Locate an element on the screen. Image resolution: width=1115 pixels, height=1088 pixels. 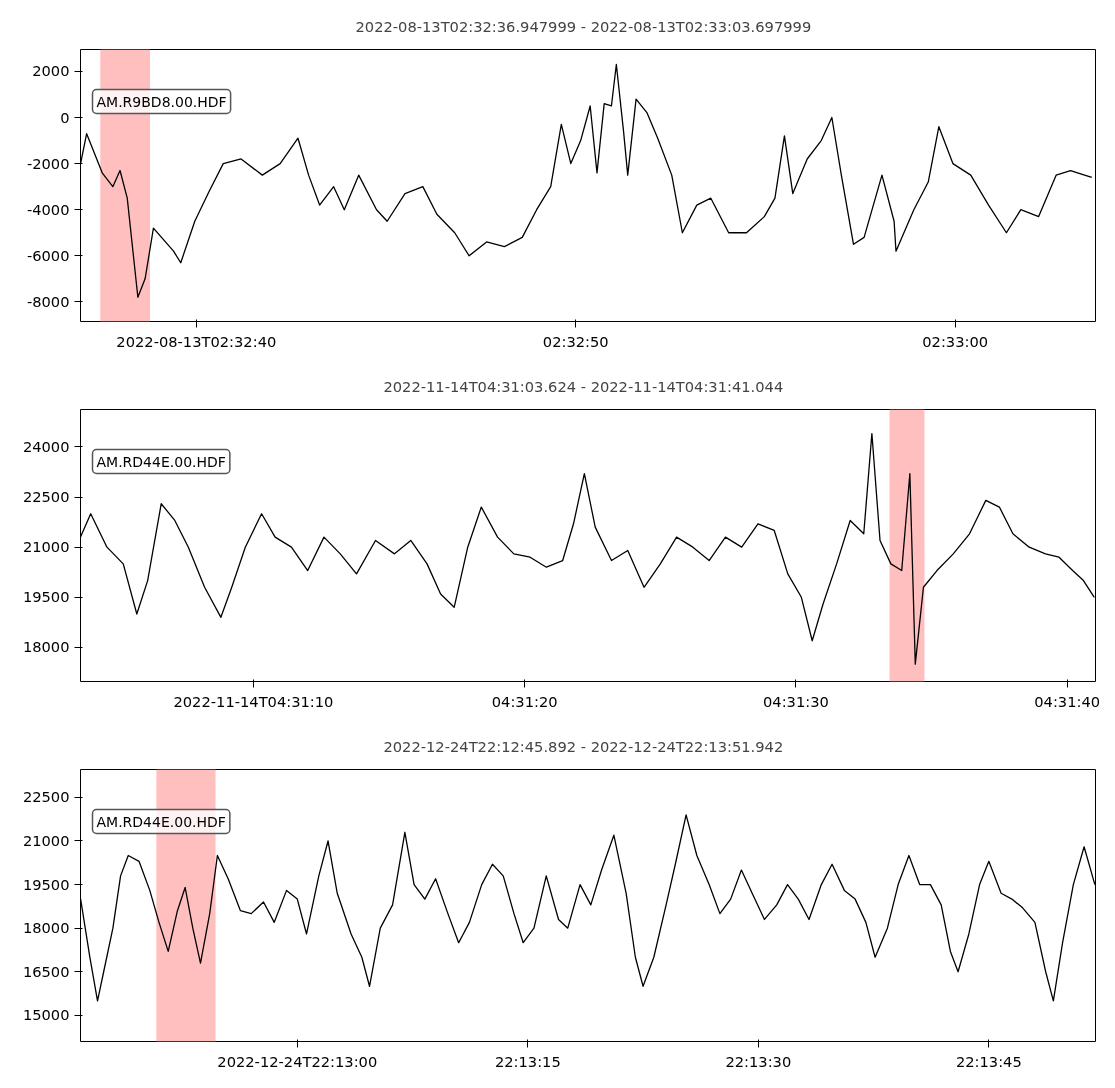
y-tick-label: 24000 is located at coordinates (46, 446).